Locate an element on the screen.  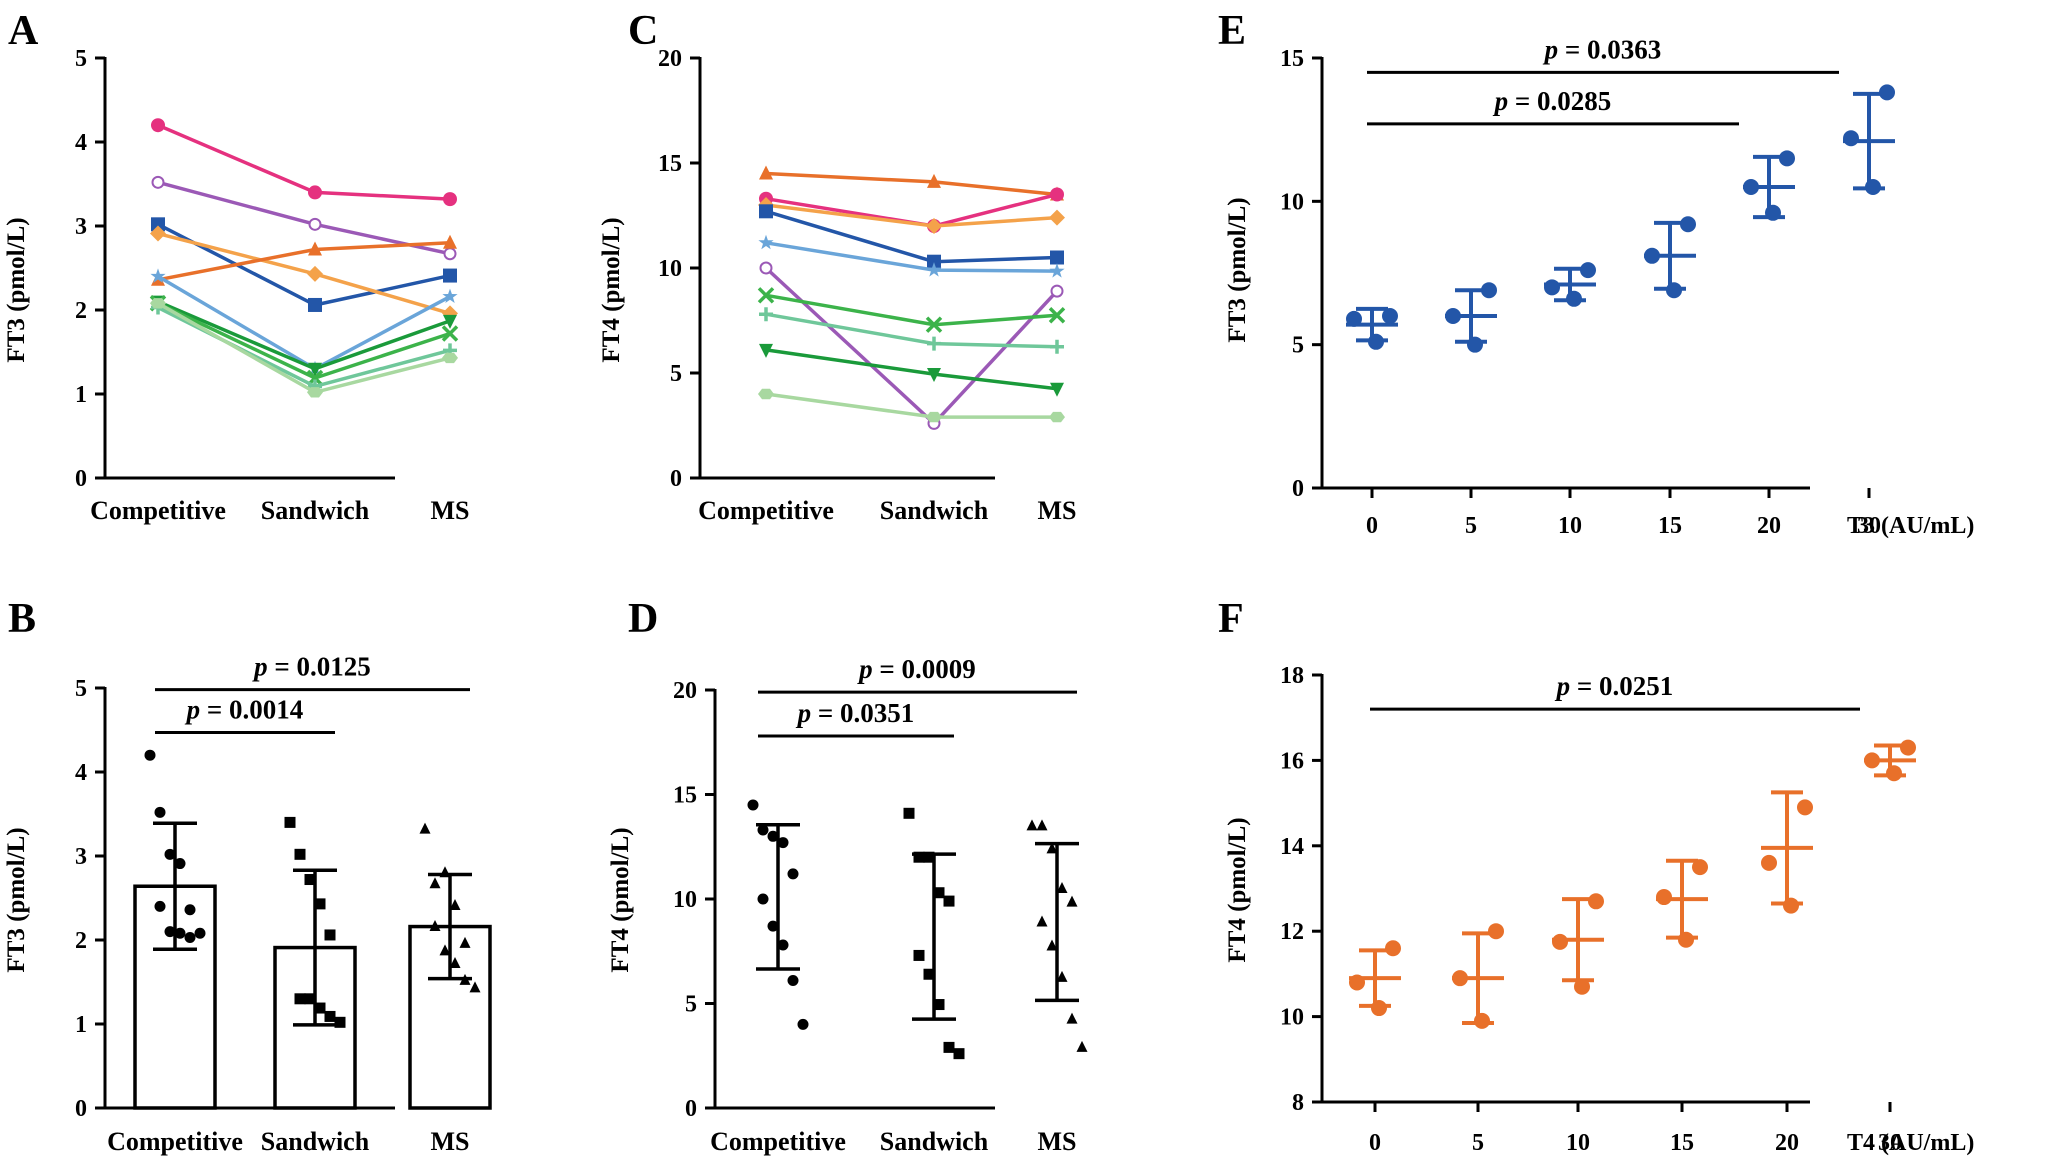
x-category-label: 0 is located at coordinates (1375, 1143).